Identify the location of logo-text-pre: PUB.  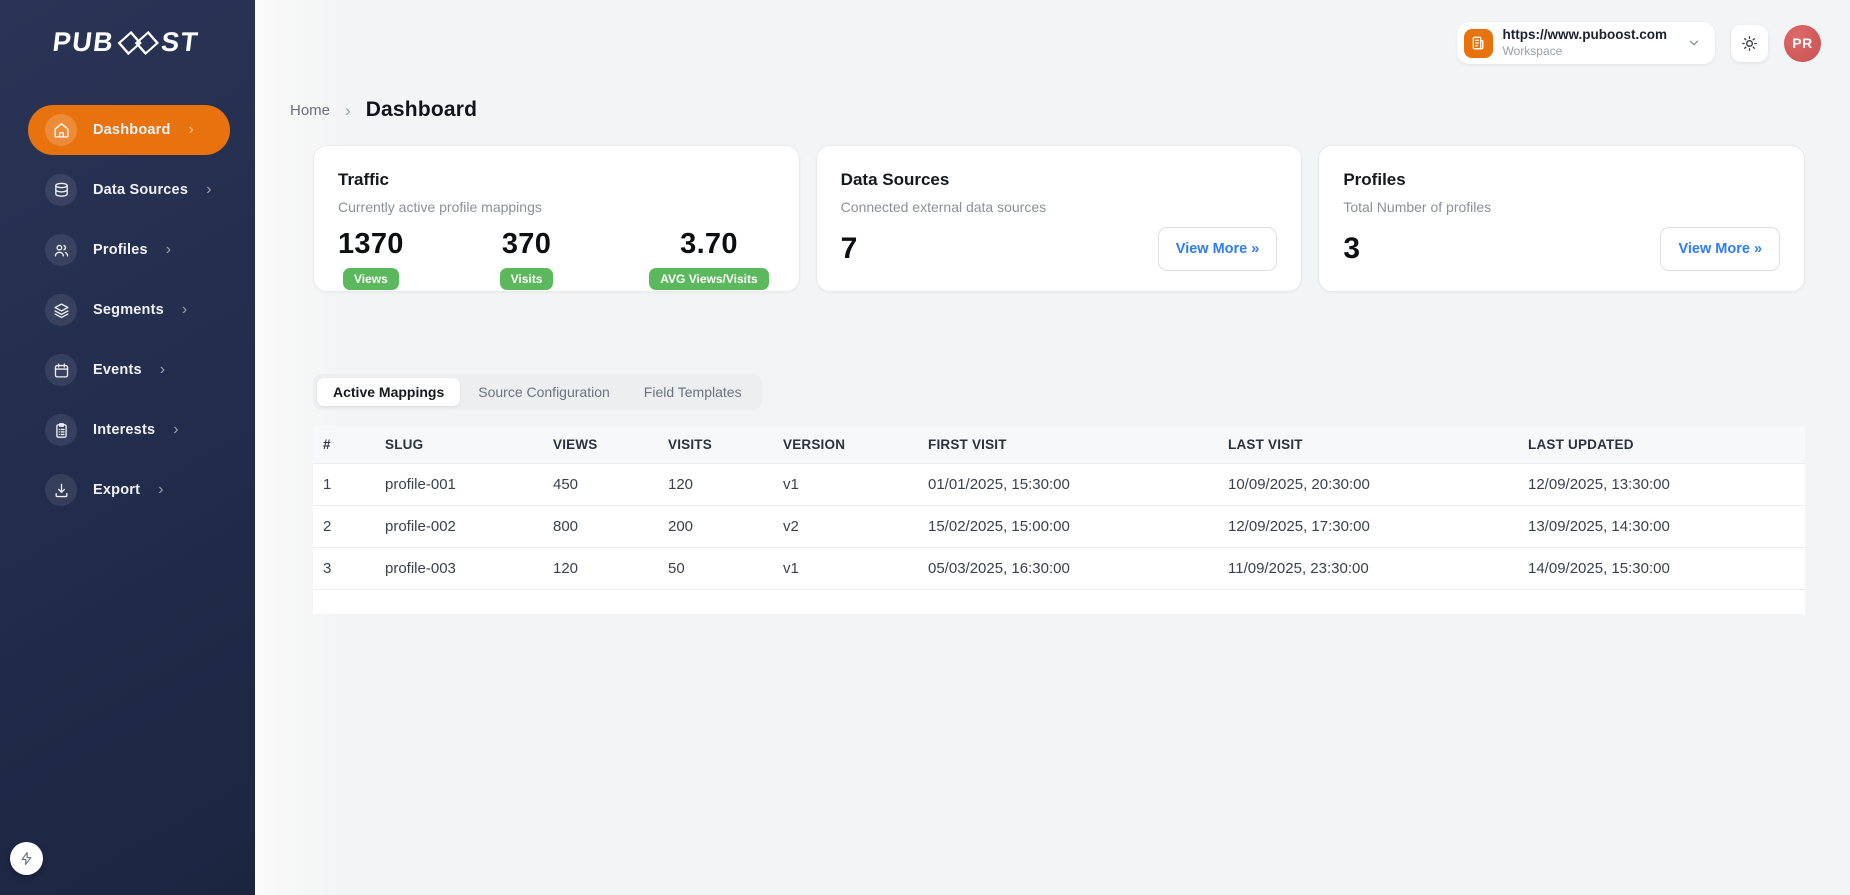
(84, 41).